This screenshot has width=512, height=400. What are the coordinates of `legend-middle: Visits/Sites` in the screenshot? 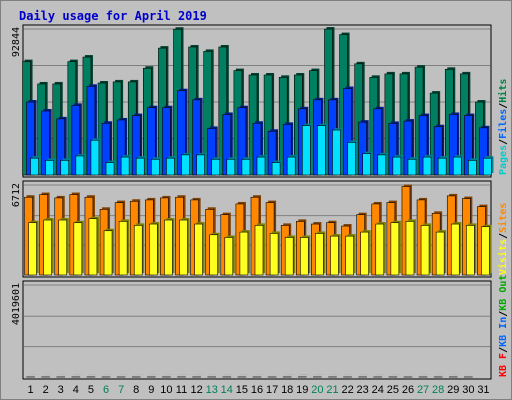 It's located at (503, 239).